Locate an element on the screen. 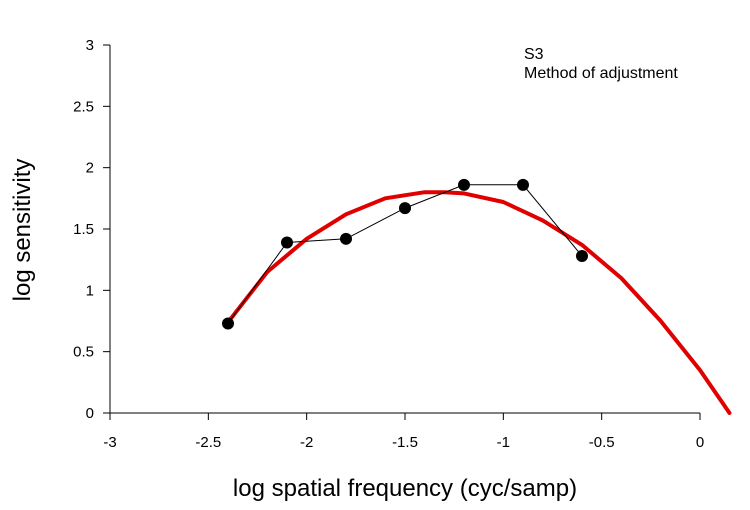 This screenshot has height=510, width=750. annotation-subject: S3 is located at coordinates (534, 54).